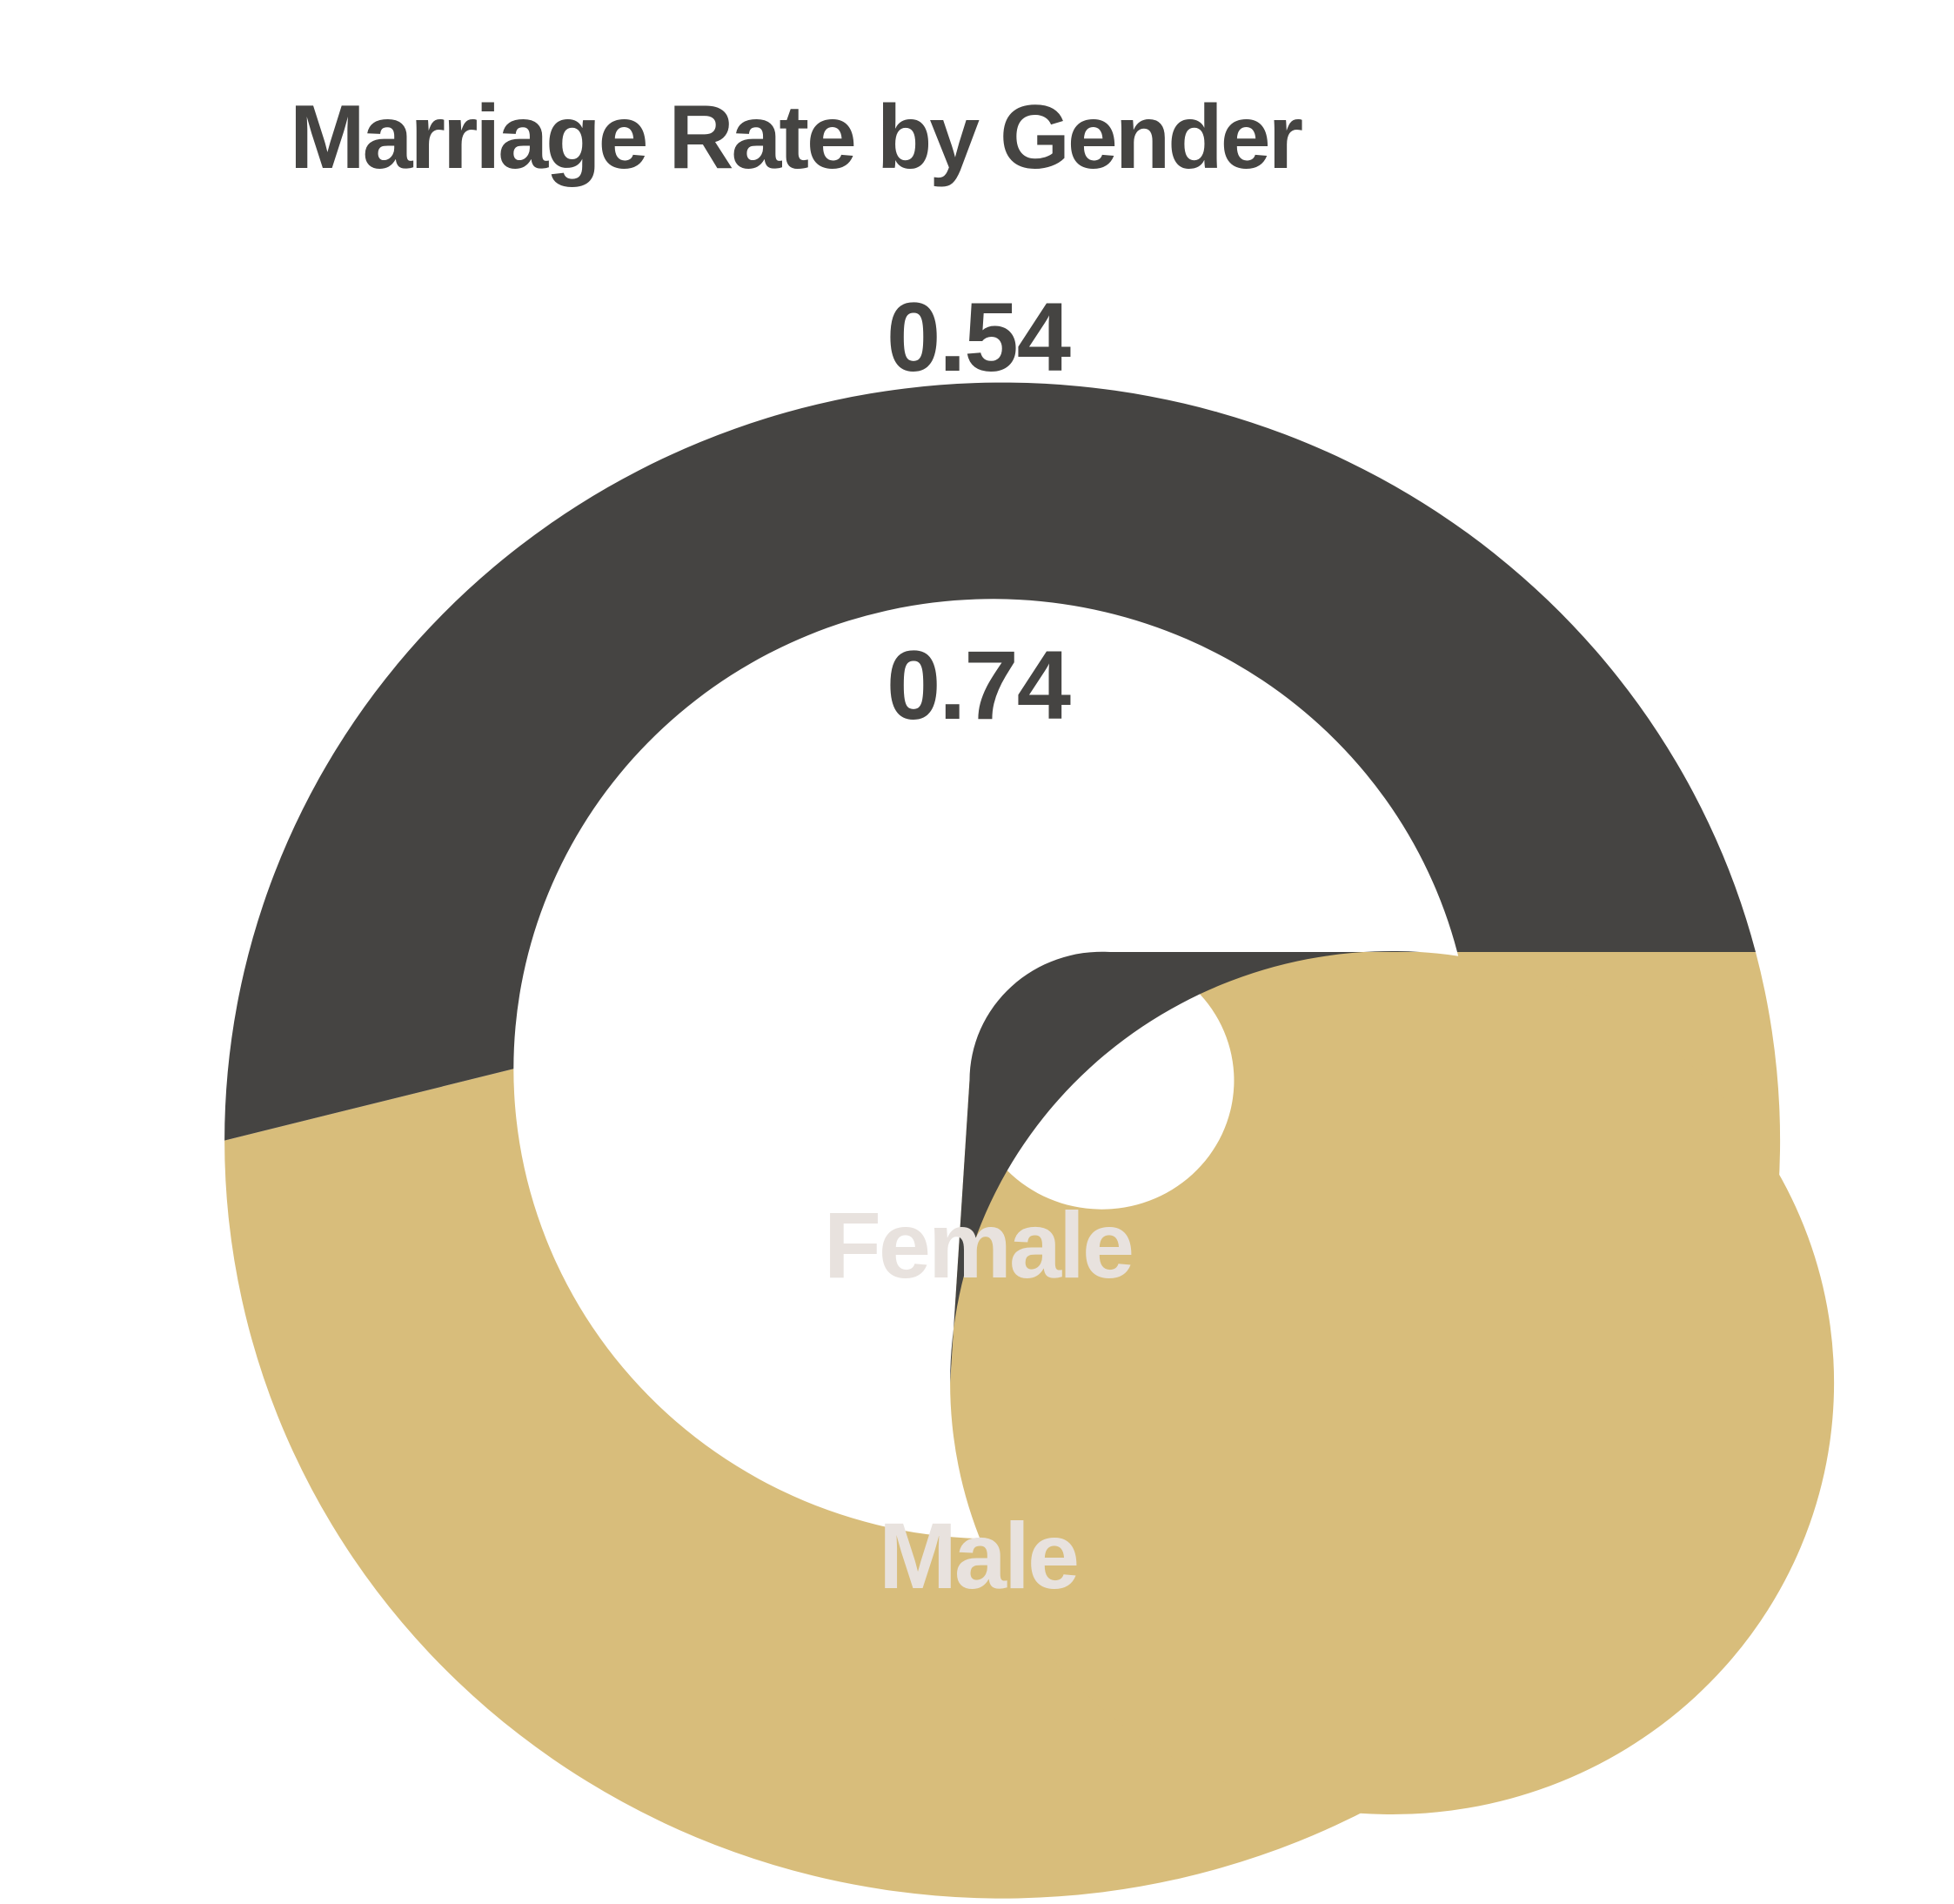  I want to click on male-category-label: Male, so click(978, 1555).